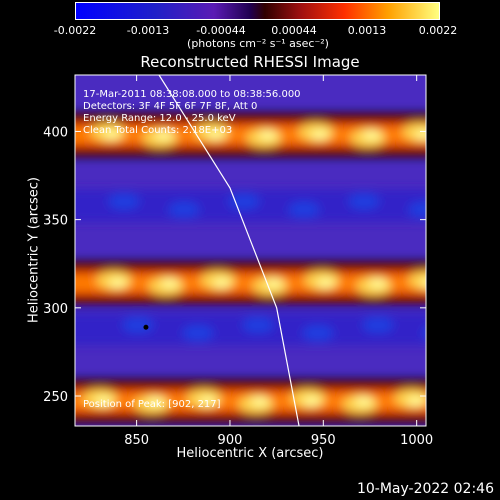 The height and width of the screenshot is (500, 500). What do you see at coordinates (146, 327) in the screenshot?
I see `peak-marker` at bounding box center [146, 327].